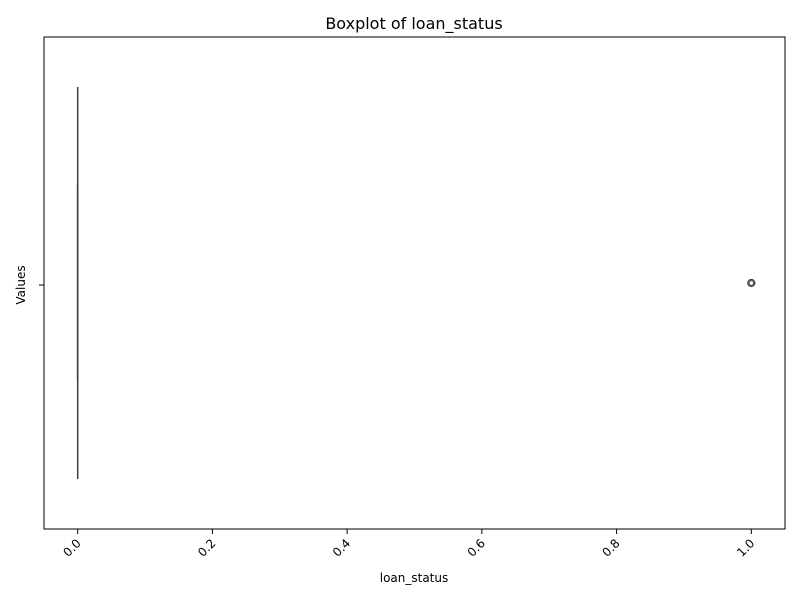  Describe the element at coordinates (21, 284) in the screenshot. I see `y-axis-label: Values` at that location.